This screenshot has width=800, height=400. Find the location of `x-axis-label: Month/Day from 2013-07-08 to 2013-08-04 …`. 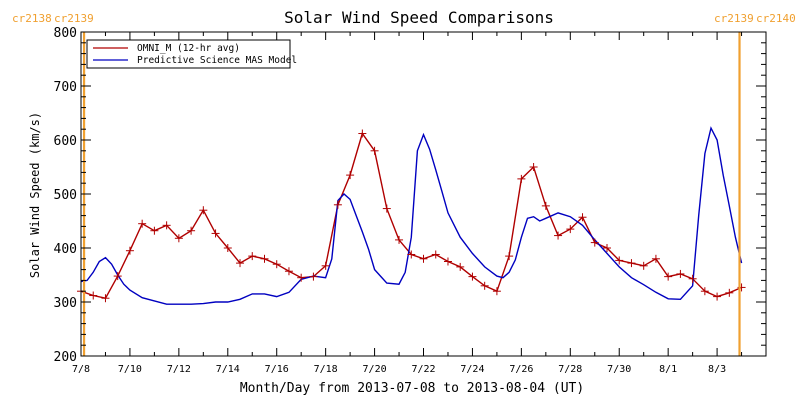

x-axis-label: Month/Day from 2013-07-08 to 2013-08-04 … is located at coordinates (412, 388).